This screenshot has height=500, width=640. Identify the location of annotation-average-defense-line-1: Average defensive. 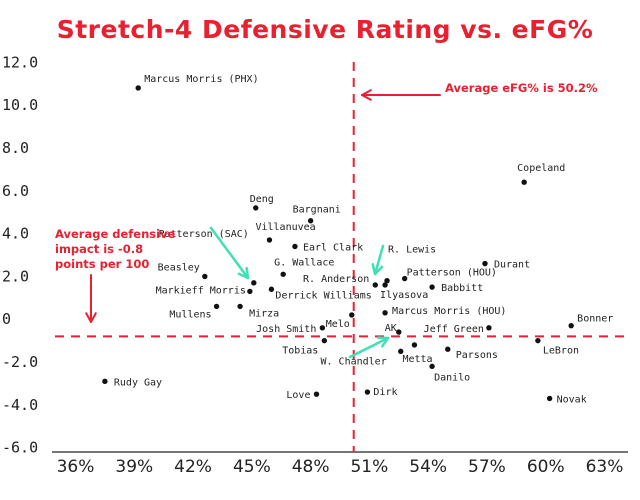
(115, 234).